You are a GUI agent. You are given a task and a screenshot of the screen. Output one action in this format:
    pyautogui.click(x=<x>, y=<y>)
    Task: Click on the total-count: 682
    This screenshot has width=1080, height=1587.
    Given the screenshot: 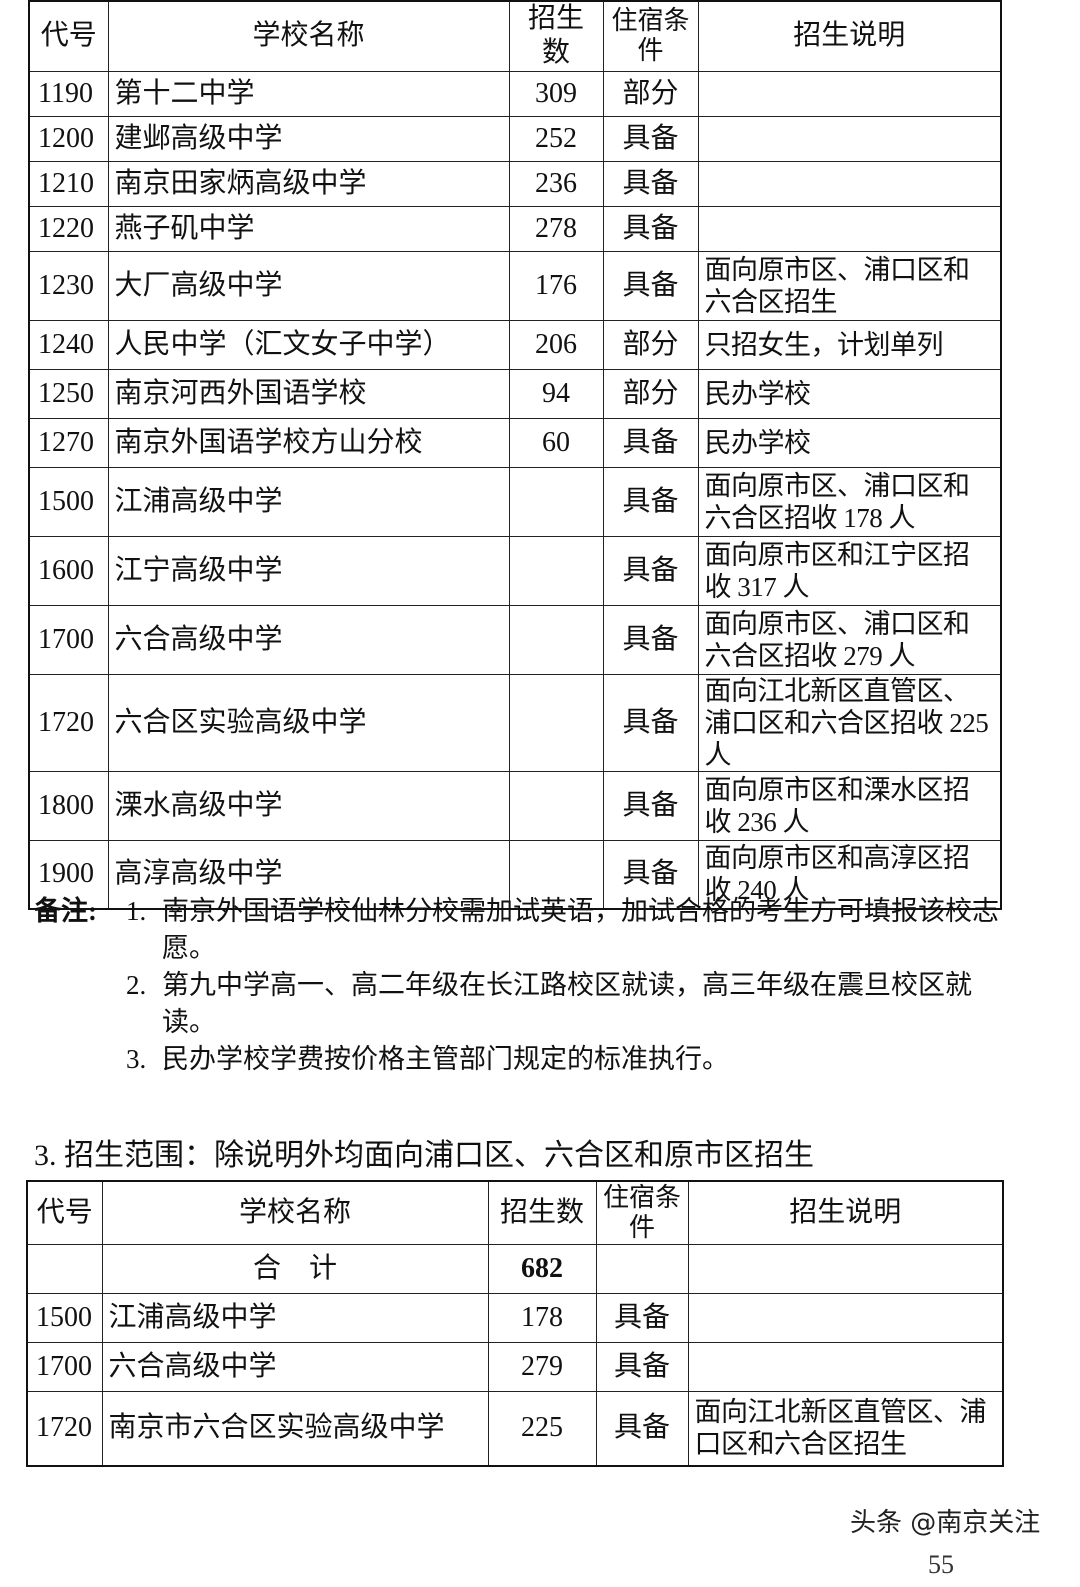 What is the action you would take?
    pyautogui.click(x=542, y=1268)
    